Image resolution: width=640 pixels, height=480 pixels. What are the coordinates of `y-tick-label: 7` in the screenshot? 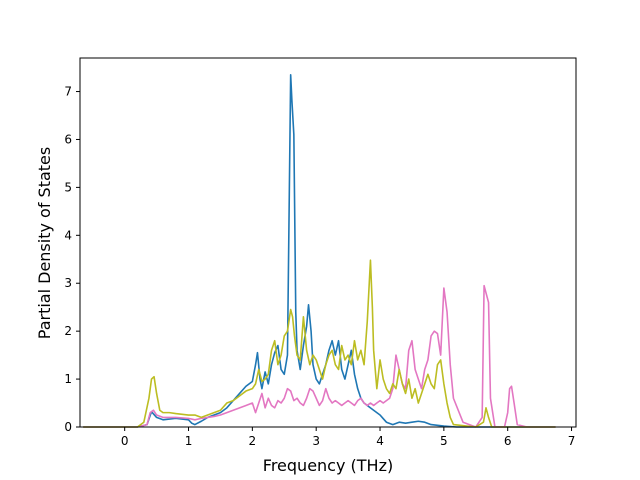 It's located at (68, 92).